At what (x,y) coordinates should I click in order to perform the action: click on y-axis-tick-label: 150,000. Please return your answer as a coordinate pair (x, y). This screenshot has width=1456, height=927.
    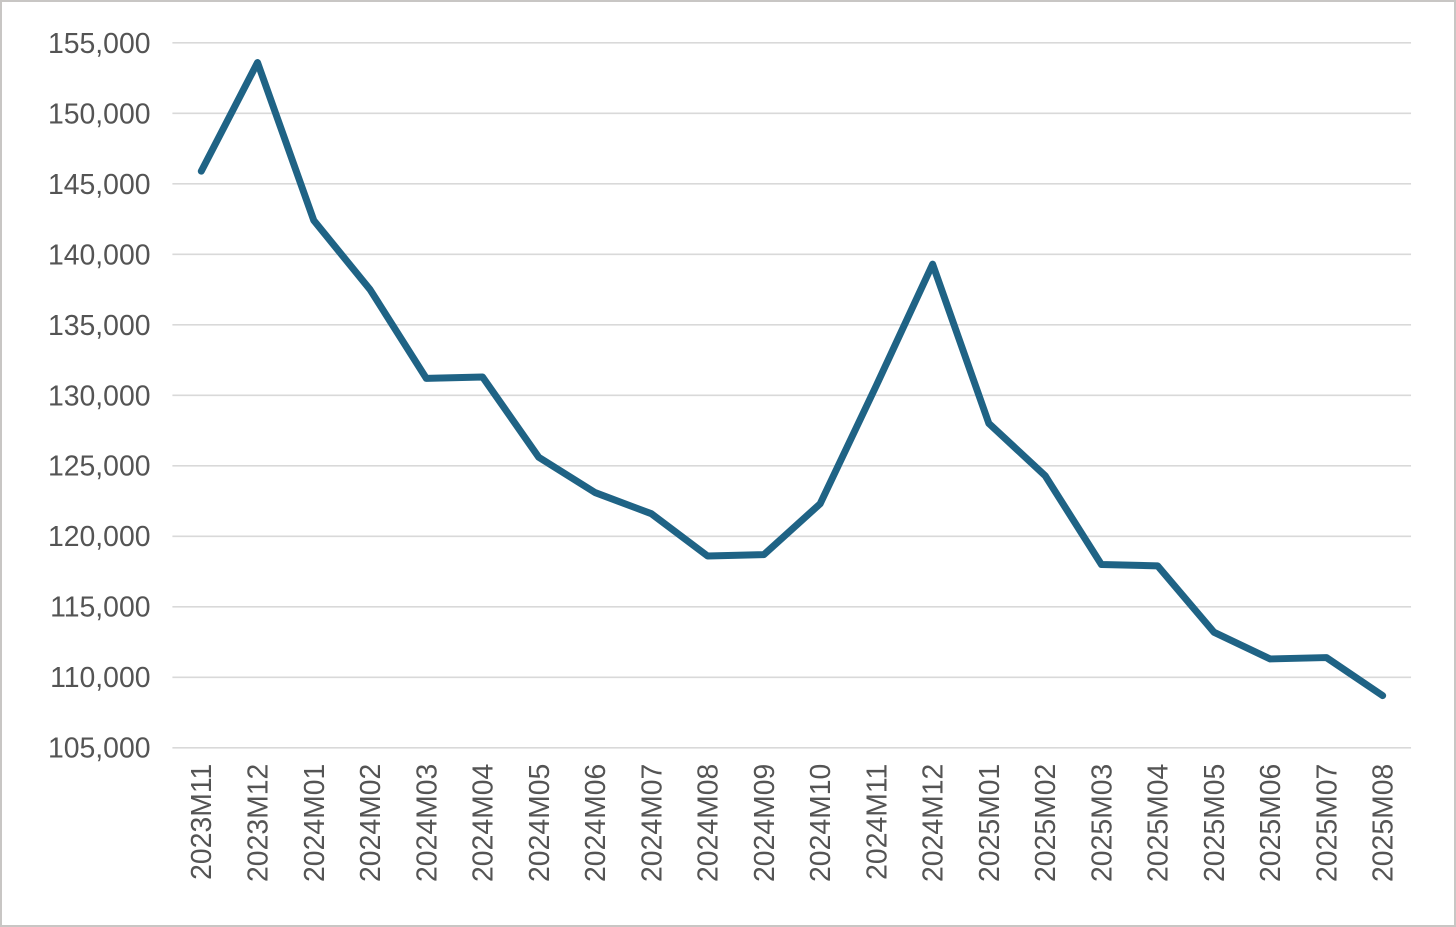
    Looking at the image, I should click on (99, 114).